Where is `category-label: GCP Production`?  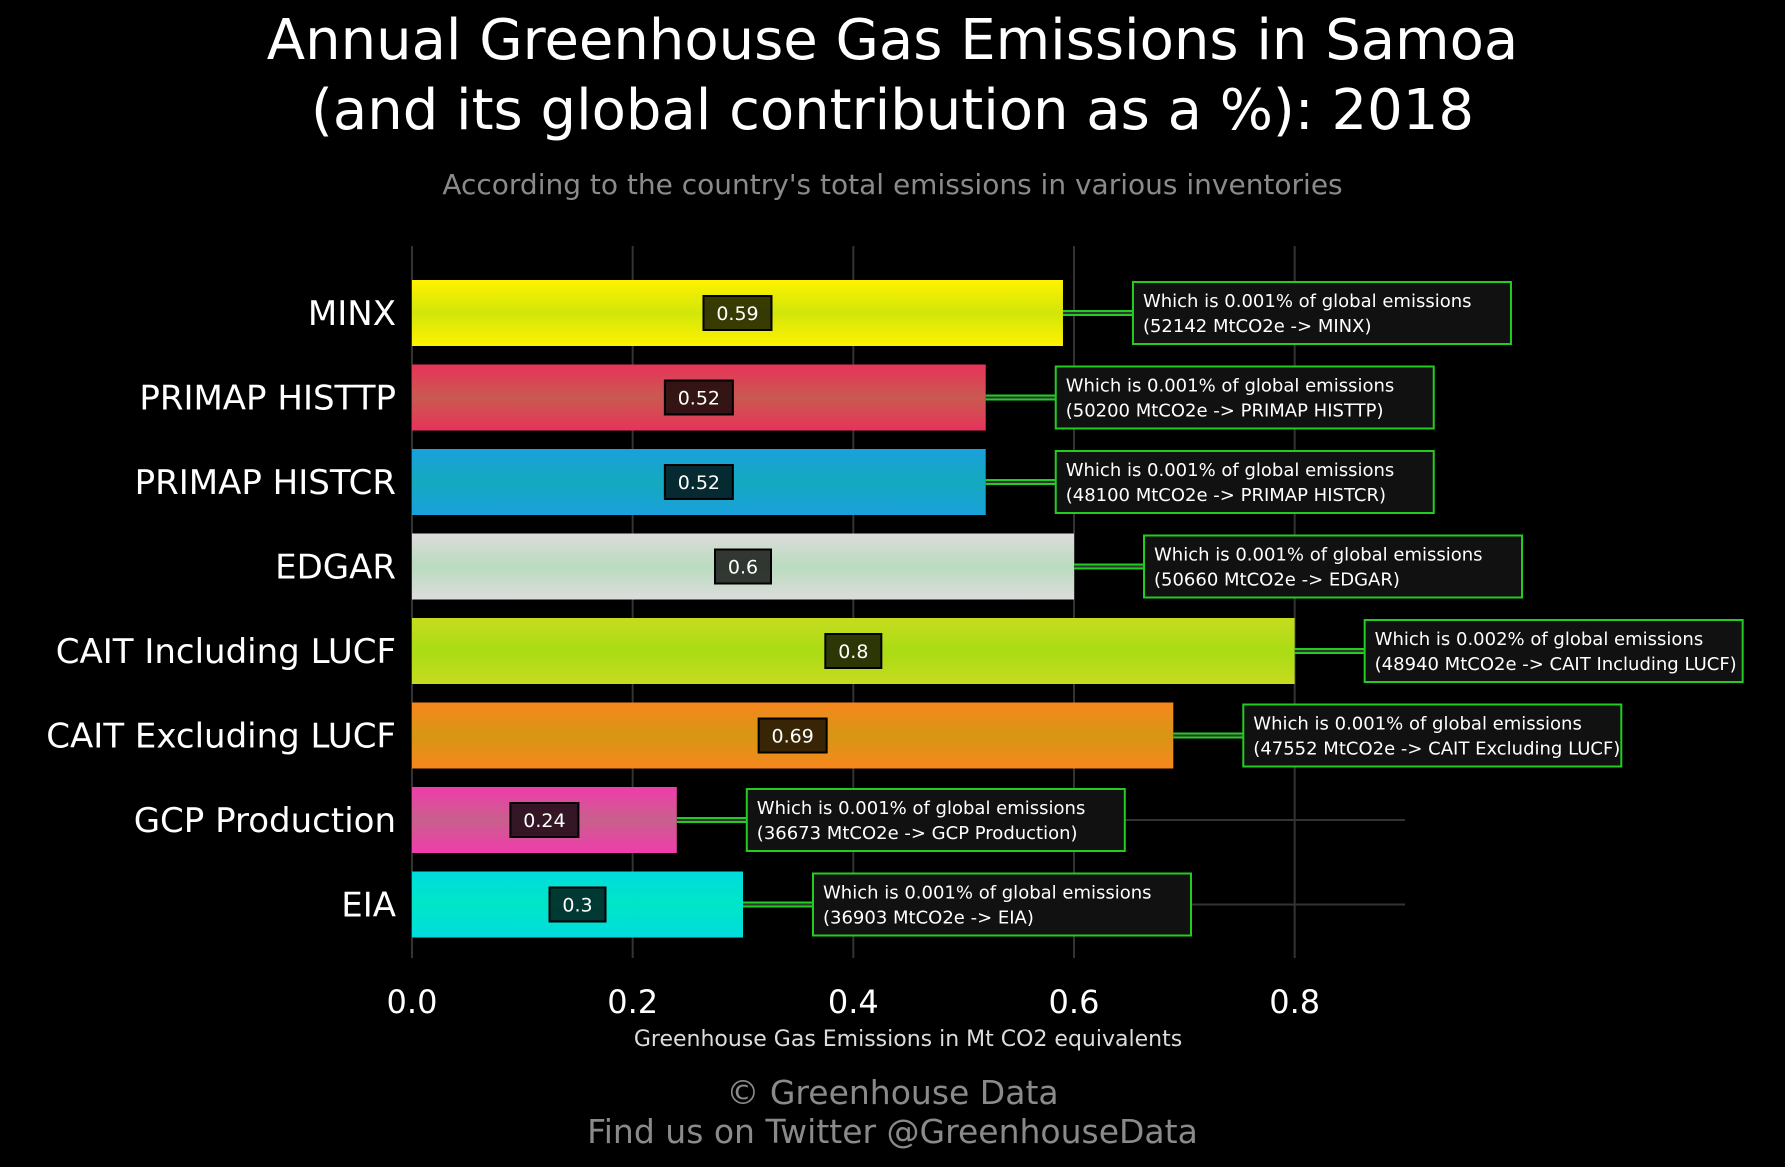 category-label: GCP Production is located at coordinates (265, 821).